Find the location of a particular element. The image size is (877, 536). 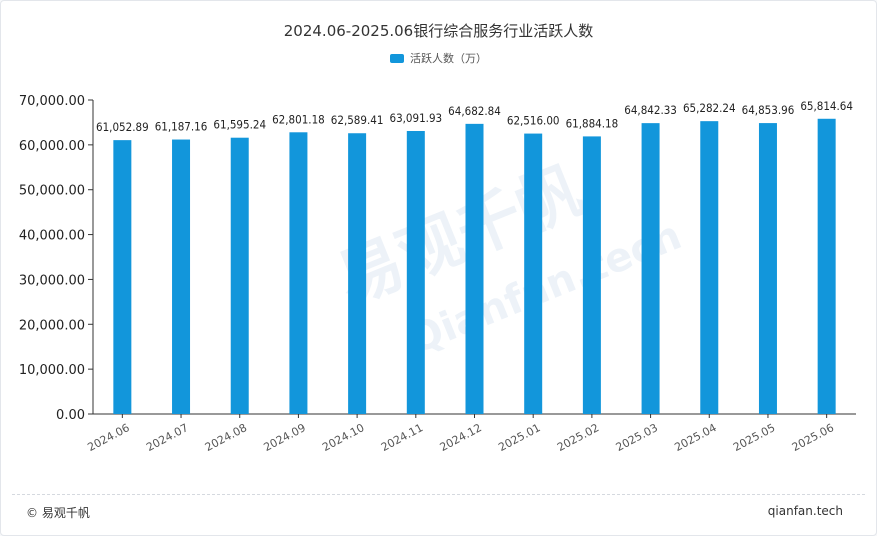

x-tick-label: 2024.09 is located at coordinates (285, 437).